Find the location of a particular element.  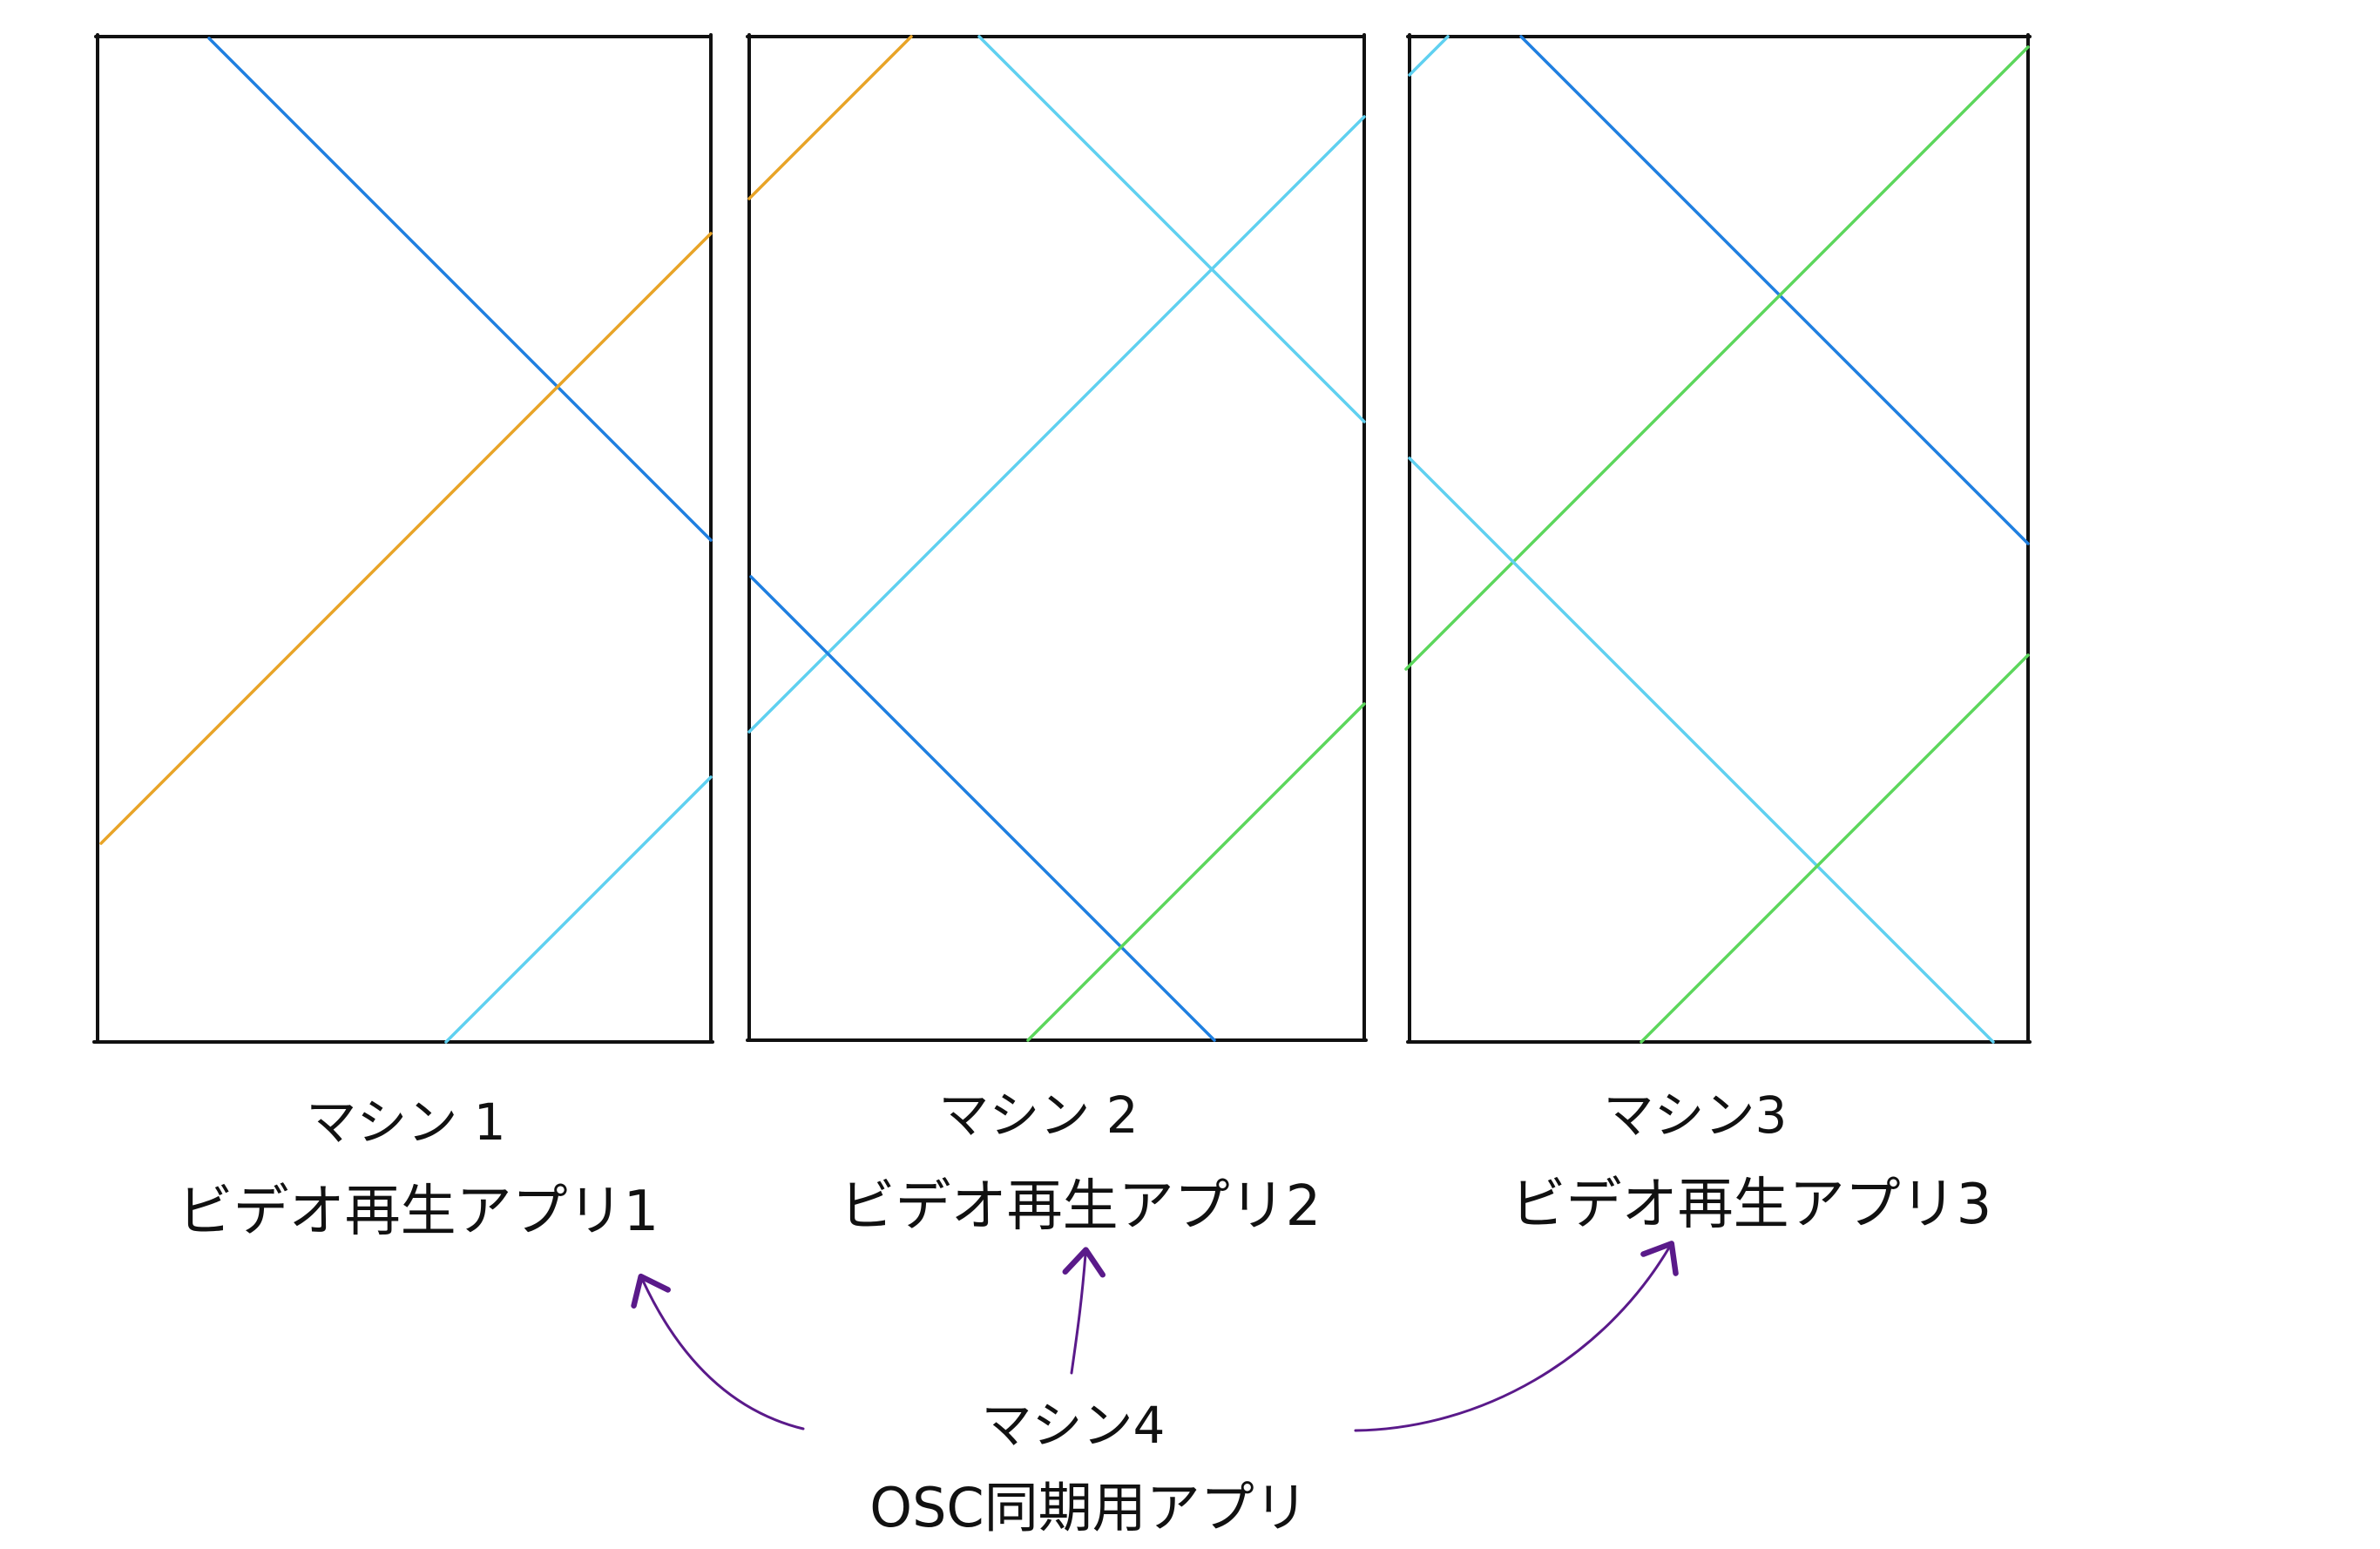

screen-3-green-line-upper is located at coordinates (1717, 358).